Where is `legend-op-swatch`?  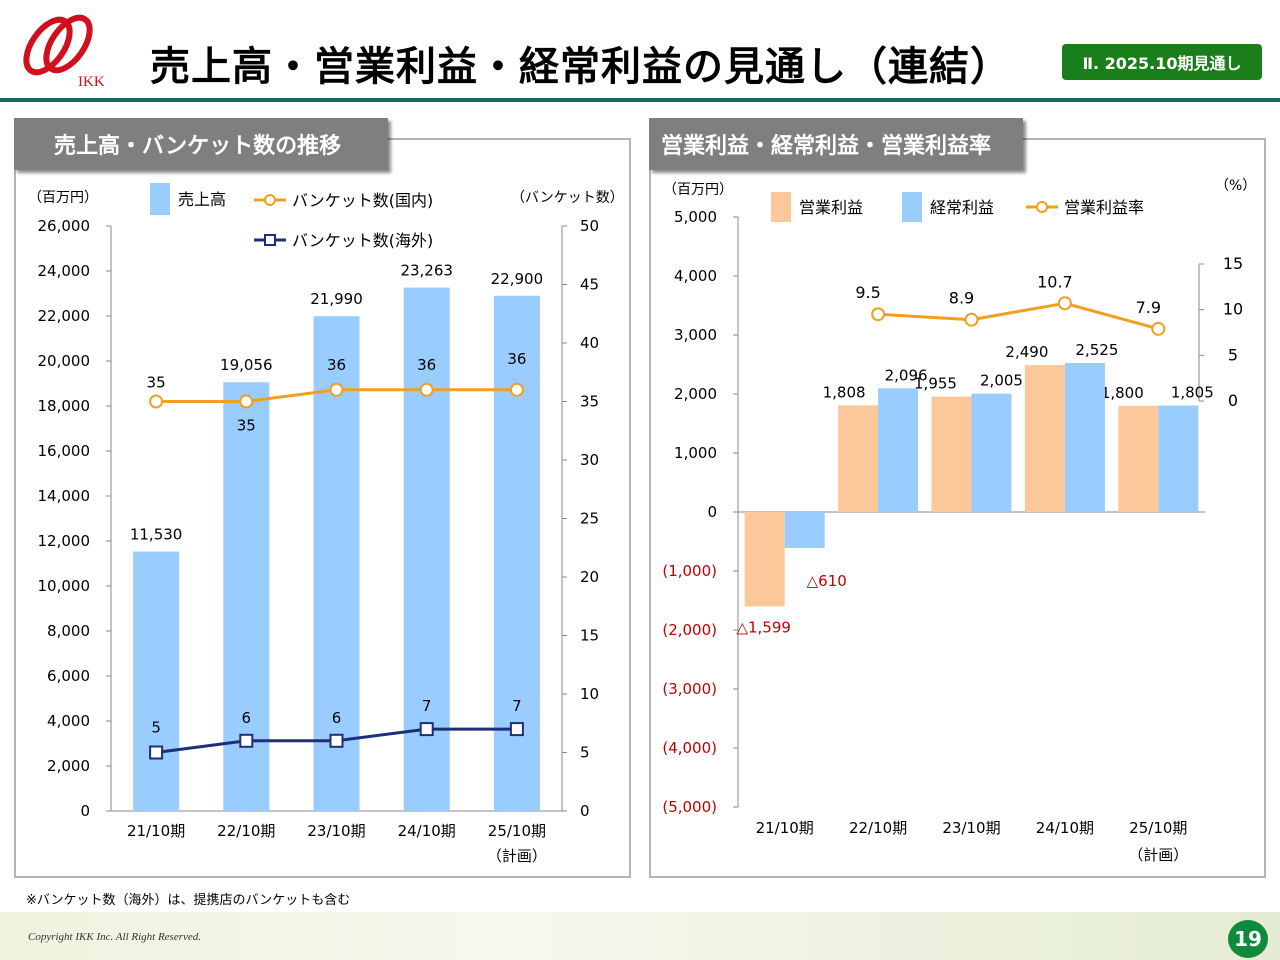
legend-op-swatch is located at coordinates (781, 207).